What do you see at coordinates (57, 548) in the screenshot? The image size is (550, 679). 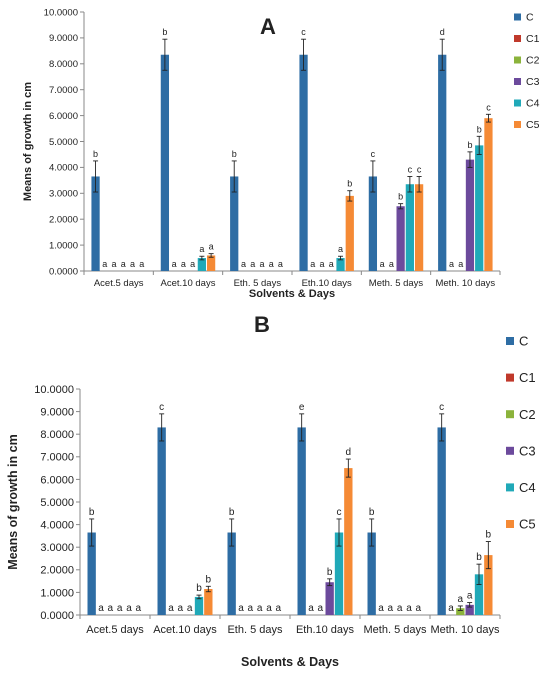 I see `y-tick-label: 3.0000` at bounding box center [57, 548].